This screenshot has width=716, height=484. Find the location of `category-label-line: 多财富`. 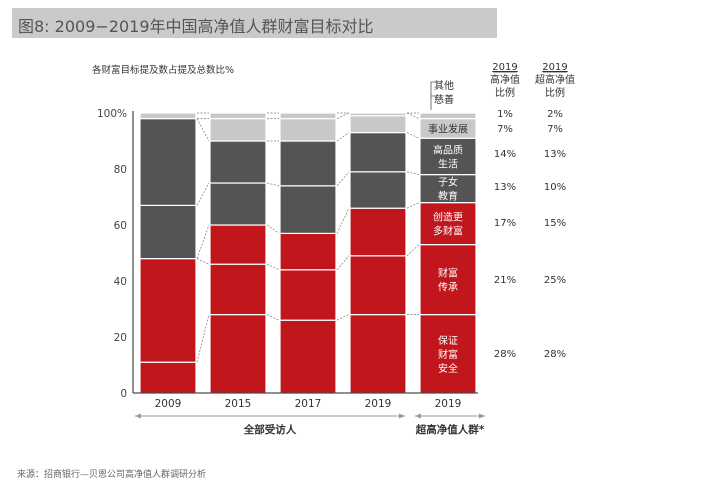

category-label-line: 多财富 is located at coordinates (448, 231).